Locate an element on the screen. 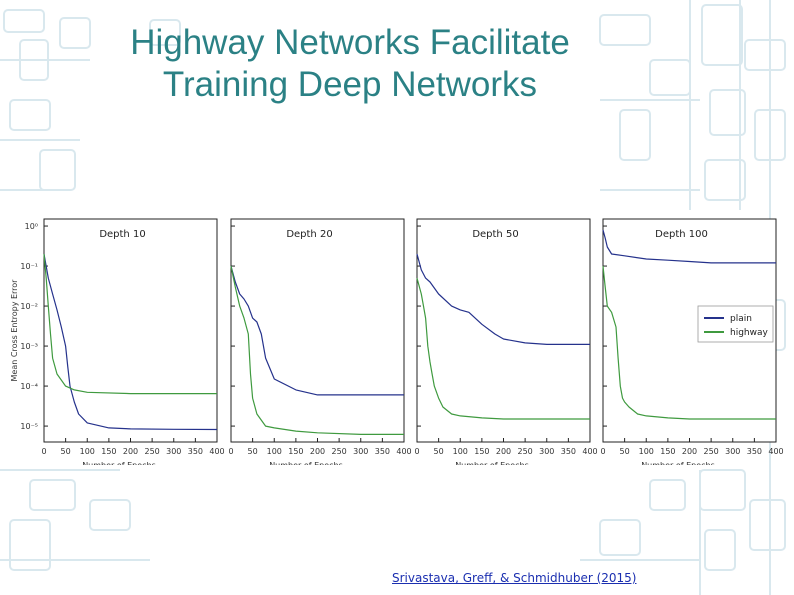  y-tick-label: 10⁻³ is located at coordinates (29, 346).